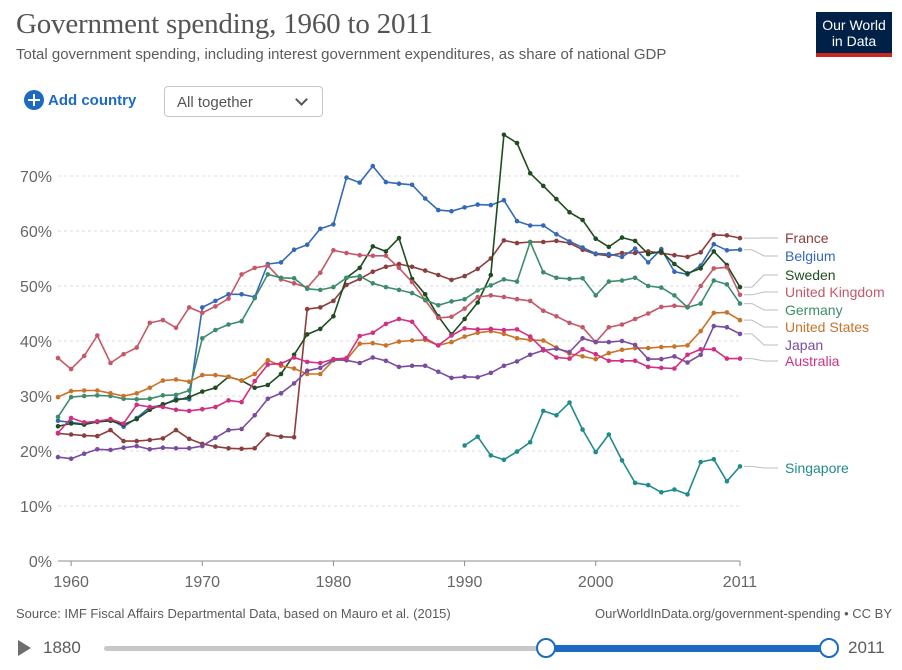  What do you see at coordinates (40, 562) in the screenshot?
I see `y-tick-label: 0%` at bounding box center [40, 562].